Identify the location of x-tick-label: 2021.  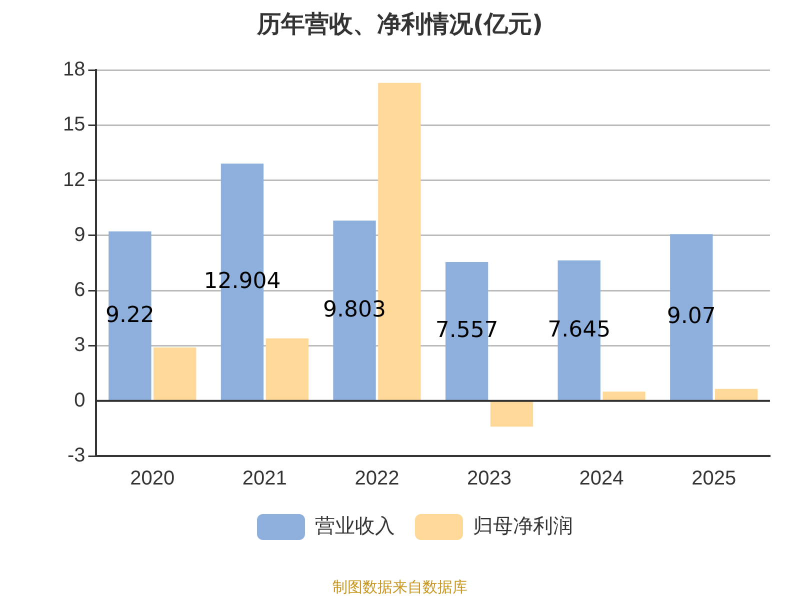
(264, 479).